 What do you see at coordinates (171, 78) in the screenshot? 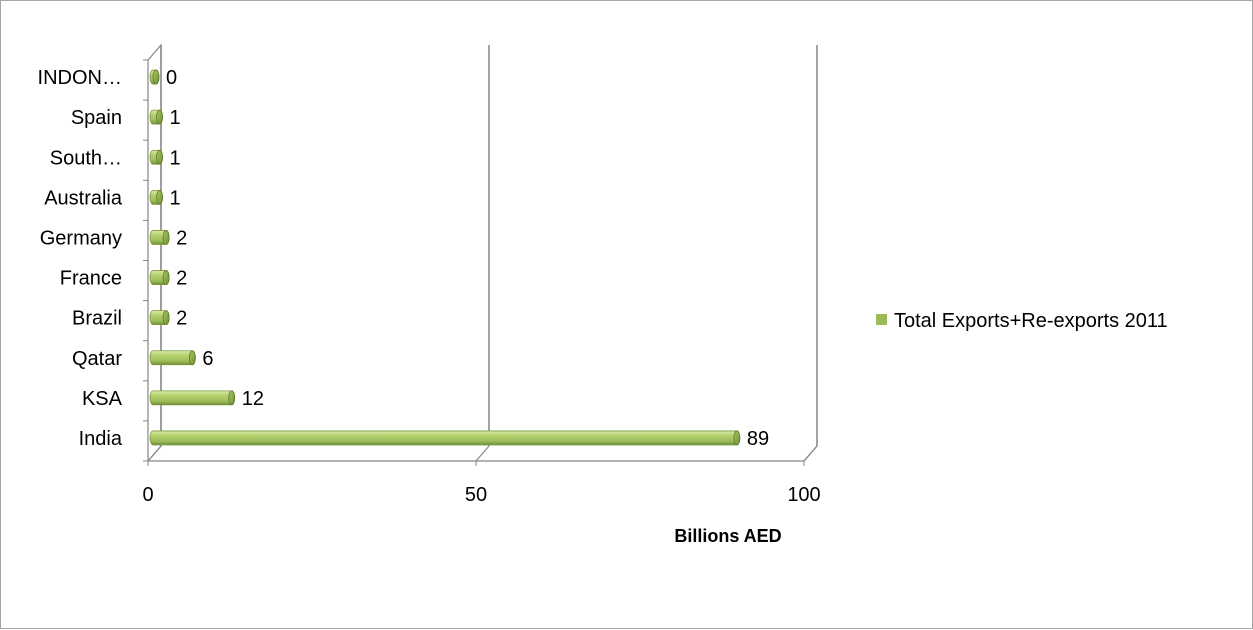
I see `data-label: 0` at bounding box center [171, 78].